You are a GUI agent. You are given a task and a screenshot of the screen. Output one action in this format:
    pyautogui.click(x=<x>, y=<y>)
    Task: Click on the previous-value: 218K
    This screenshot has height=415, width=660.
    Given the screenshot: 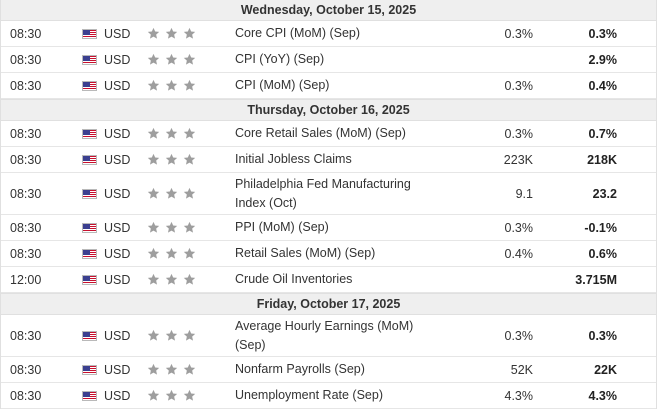 What is the action you would take?
    pyautogui.click(x=602, y=159)
    